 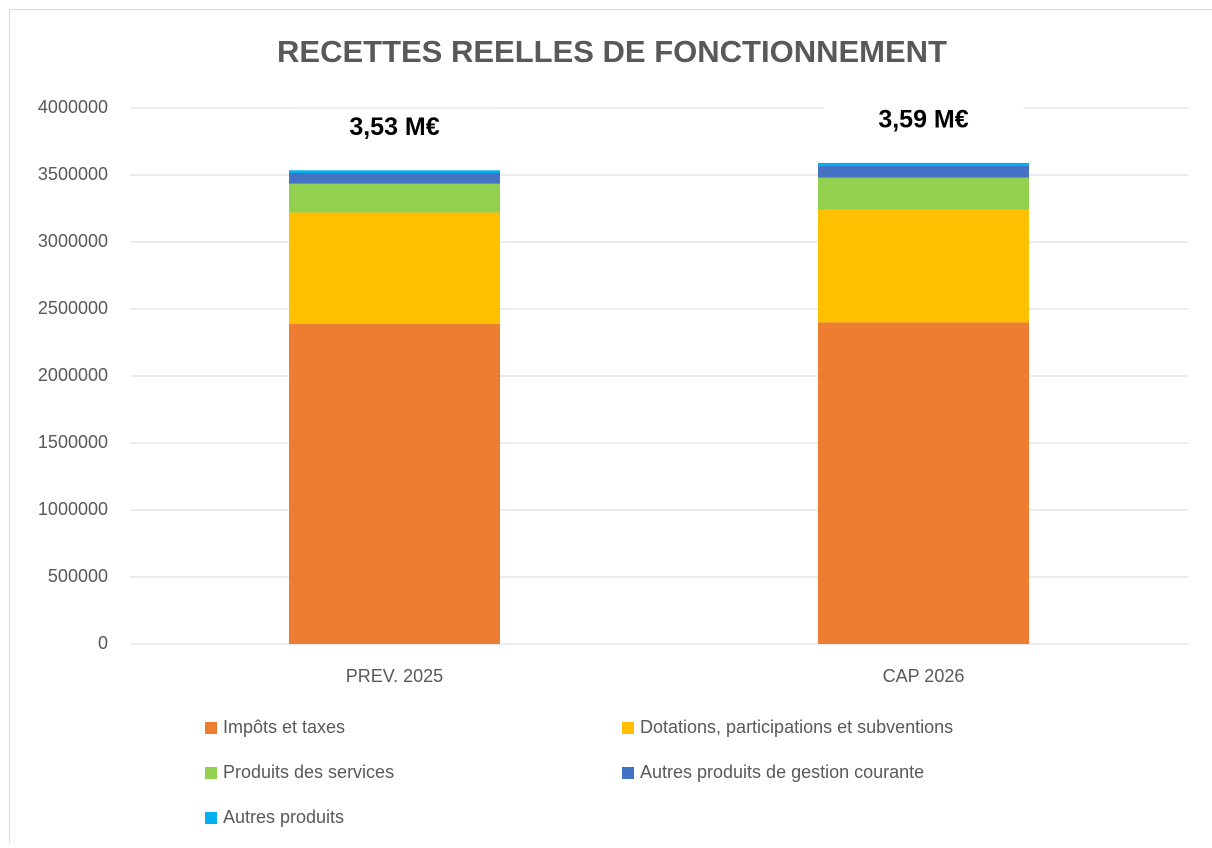 What do you see at coordinates (73, 174) in the screenshot?
I see `y-tick-label: 3500000` at bounding box center [73, 174].